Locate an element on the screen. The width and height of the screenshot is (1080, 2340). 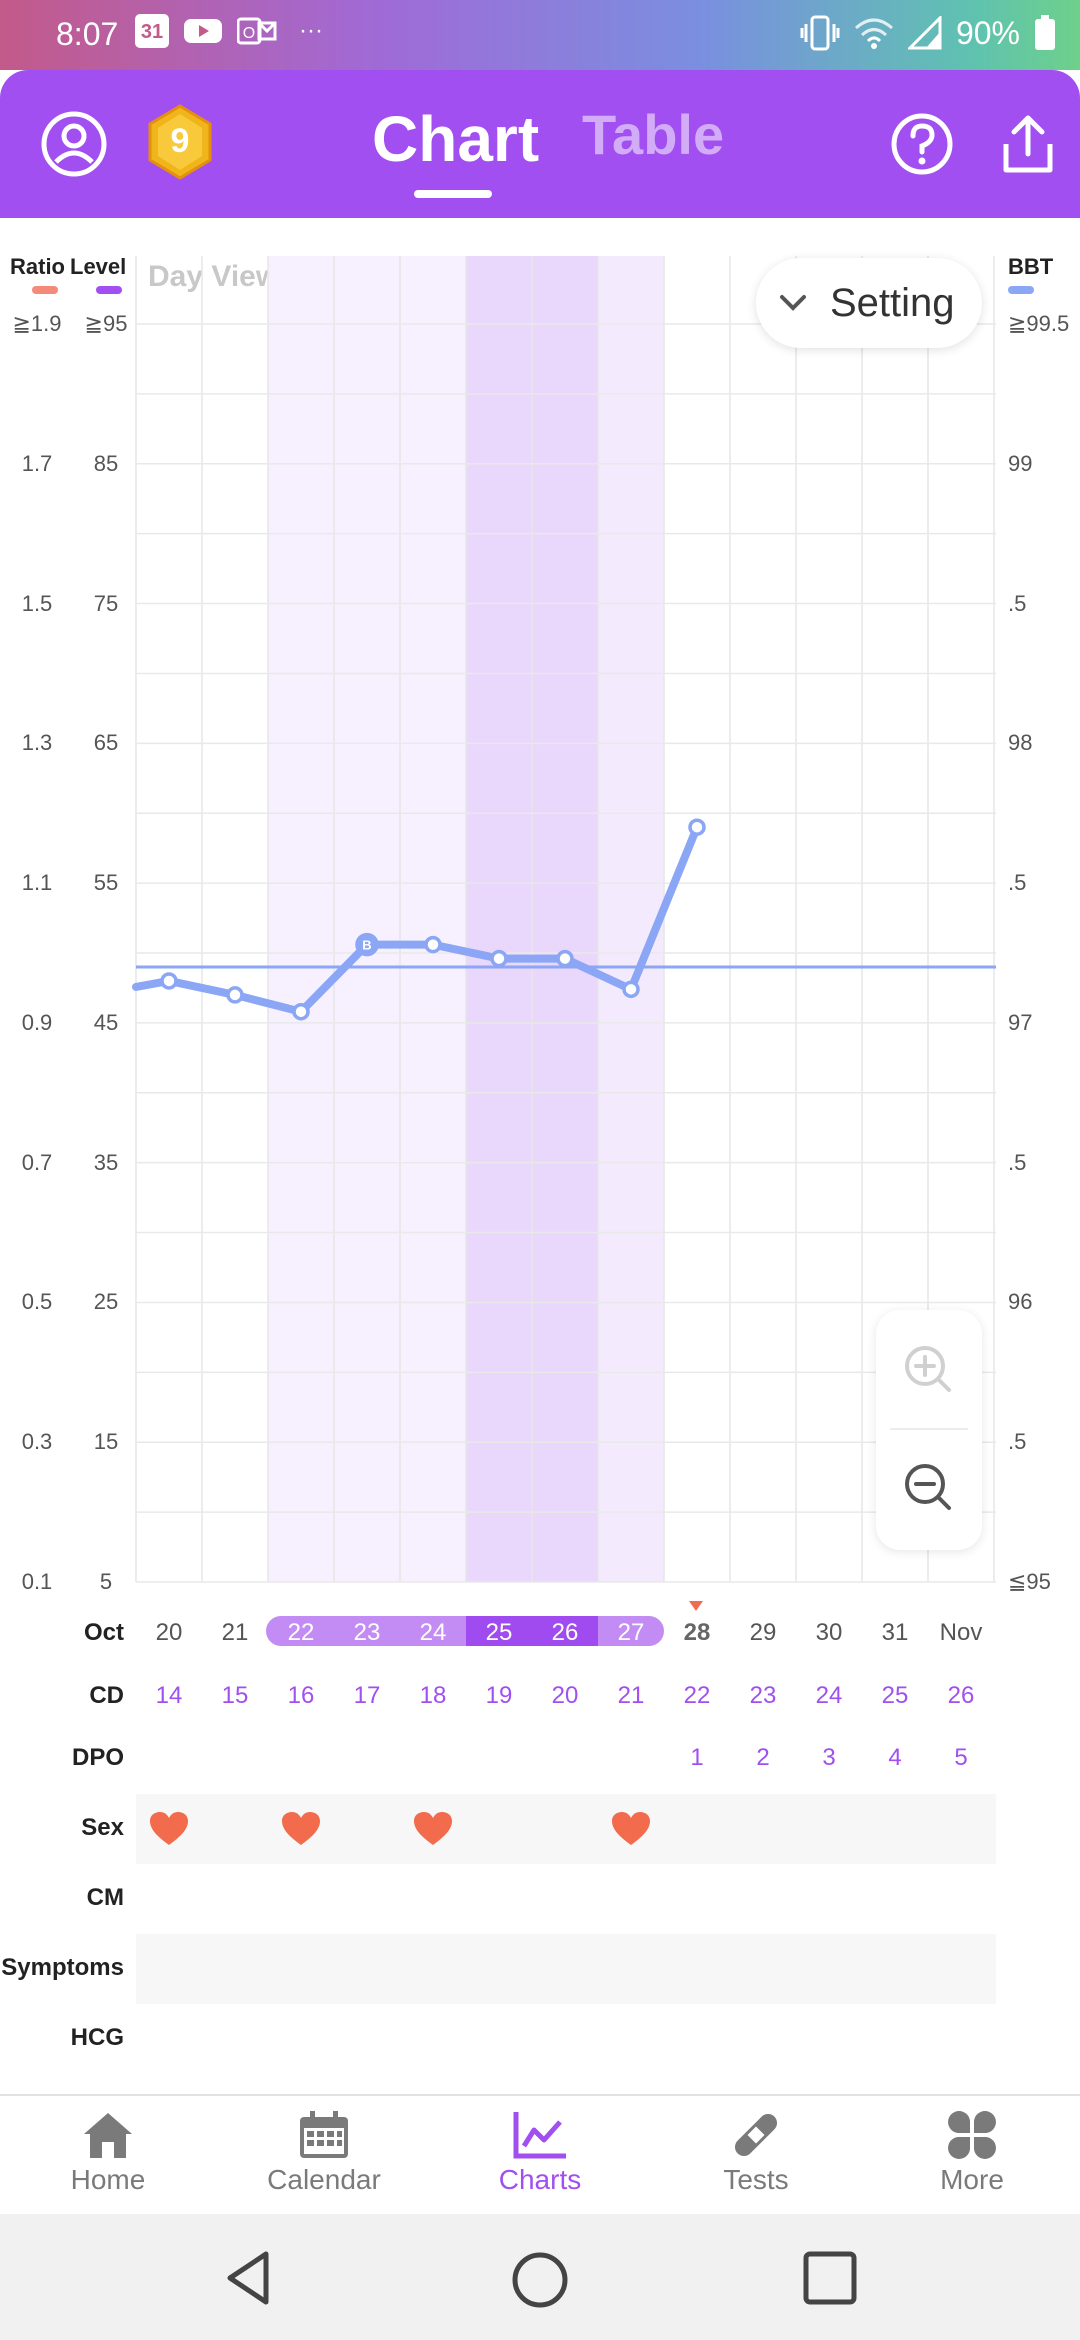
back-icon is located at coordinates (250, 2278).